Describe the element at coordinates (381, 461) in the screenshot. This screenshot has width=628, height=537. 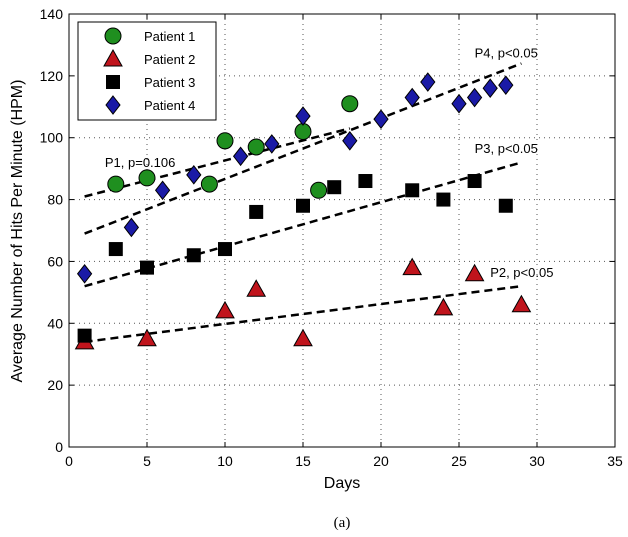
I see `x-tick-label: 20` at that location.